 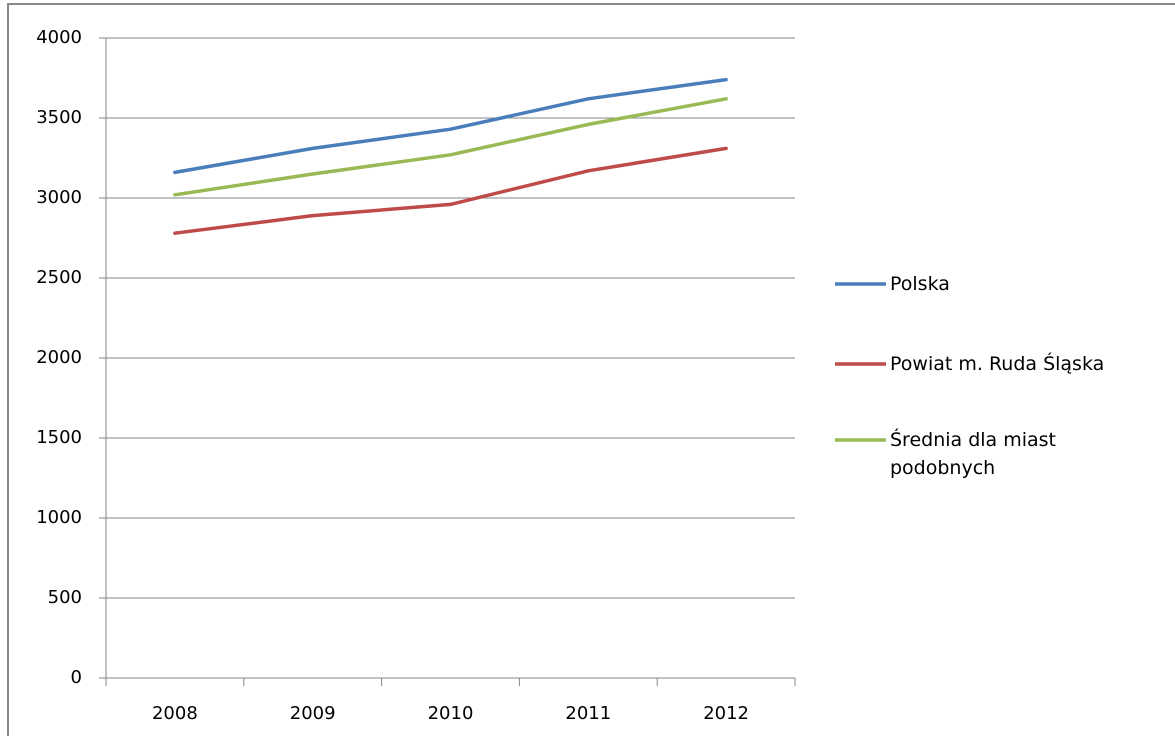 I want to click on x-tick-label: 2010, so click(x=451, y=713).